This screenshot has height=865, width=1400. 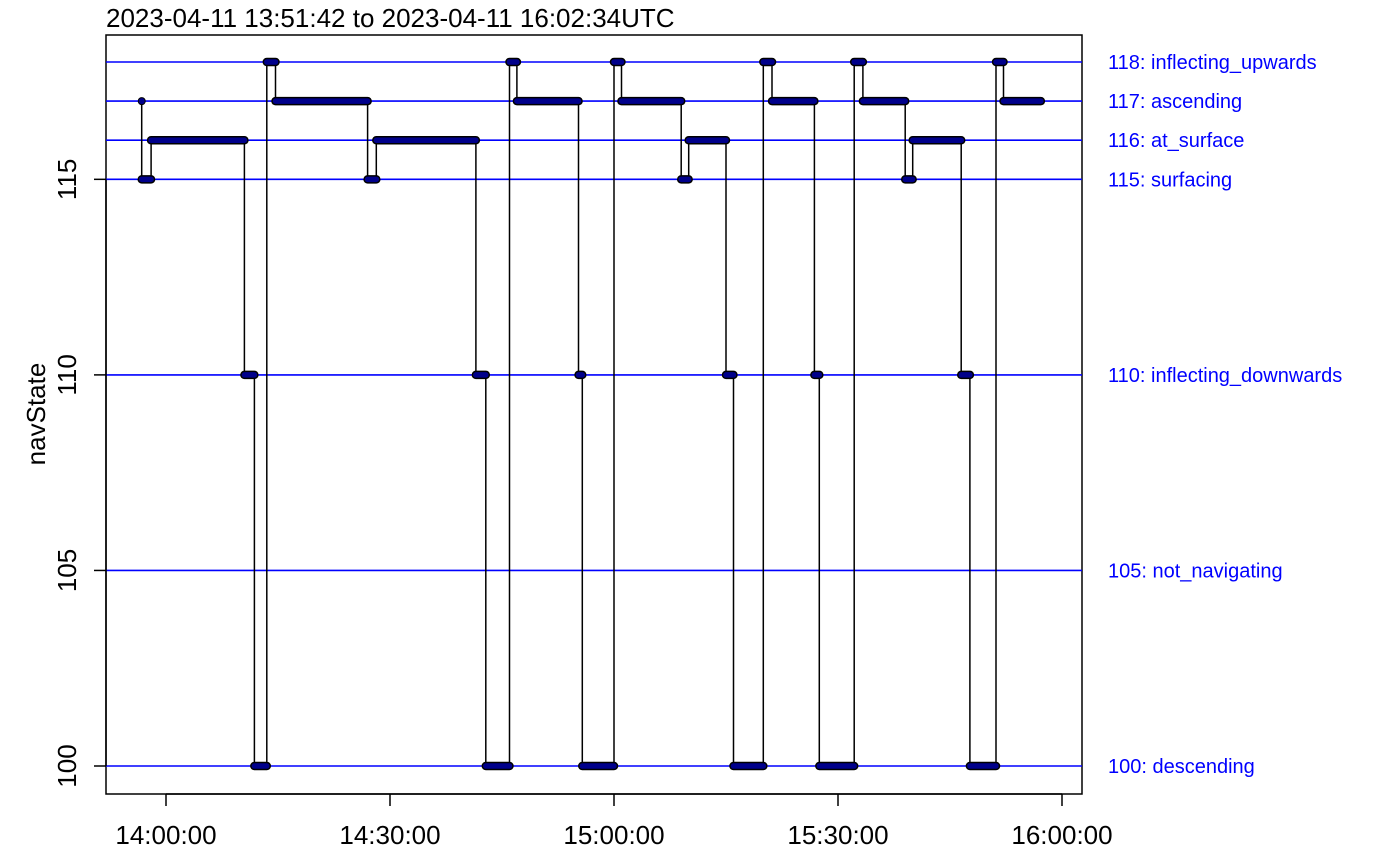 I want to click on reference-label: 100: descending, so click(x=1181, y=767).